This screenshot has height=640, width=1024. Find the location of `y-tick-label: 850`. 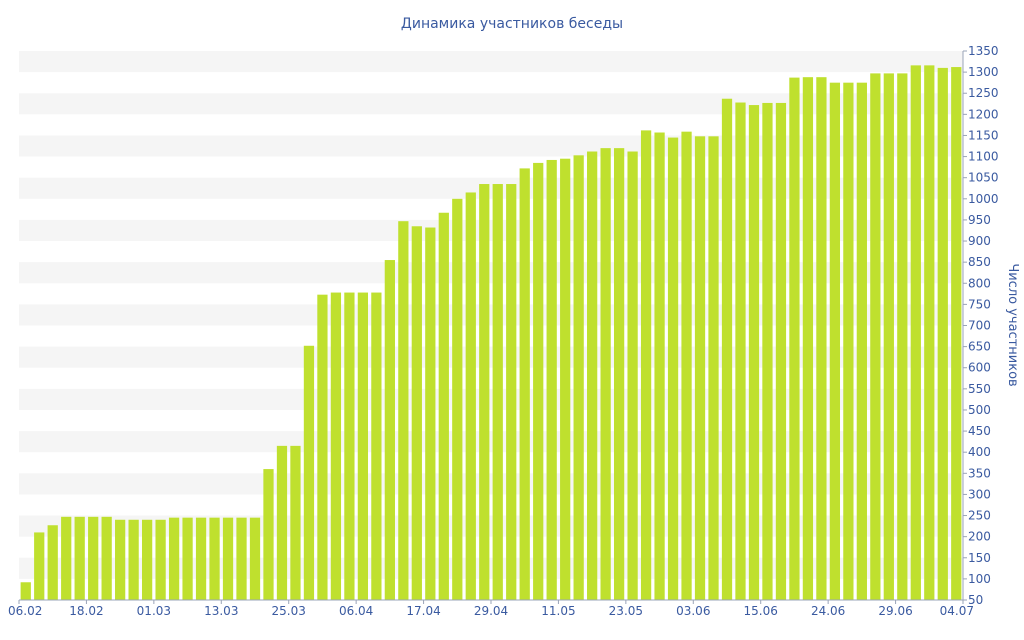

y-tick-label: 850 is located at coordinates (979, 262).